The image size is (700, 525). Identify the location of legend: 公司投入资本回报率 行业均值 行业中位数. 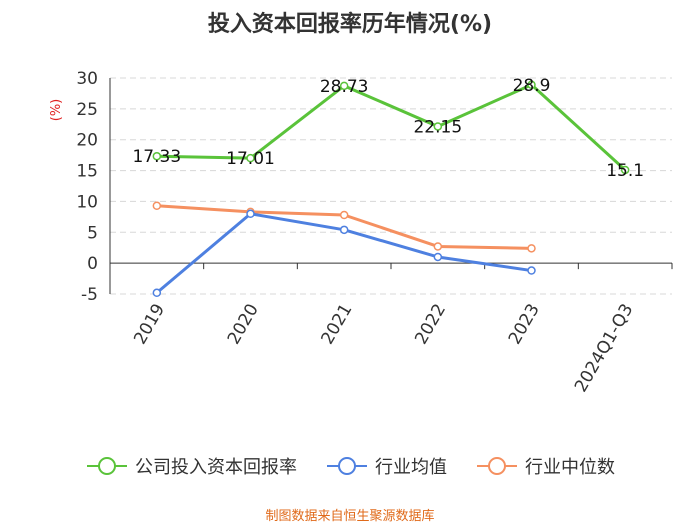
(350, 466).